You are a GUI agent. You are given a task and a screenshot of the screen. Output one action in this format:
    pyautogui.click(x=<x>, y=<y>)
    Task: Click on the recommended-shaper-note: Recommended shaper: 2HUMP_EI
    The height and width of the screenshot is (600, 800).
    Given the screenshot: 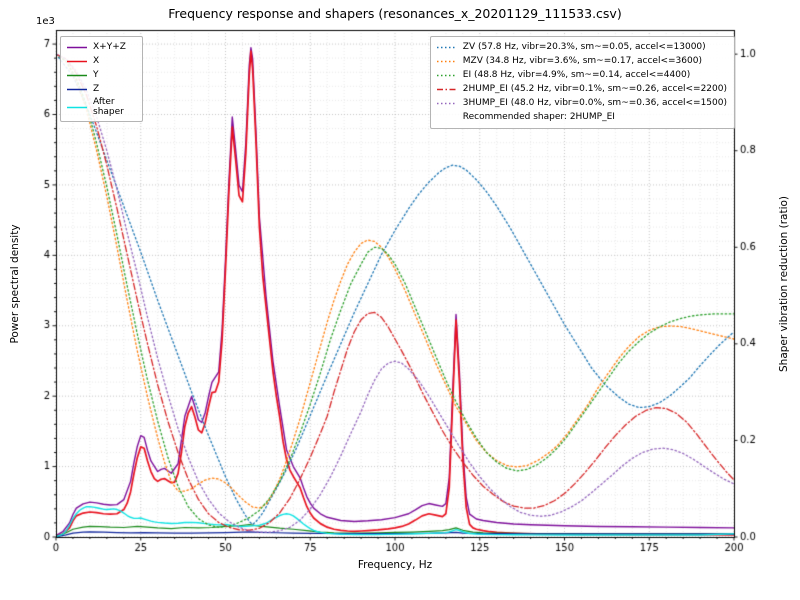 What is the action you would take?
    pyautogui.click(x=595, y=117)
    